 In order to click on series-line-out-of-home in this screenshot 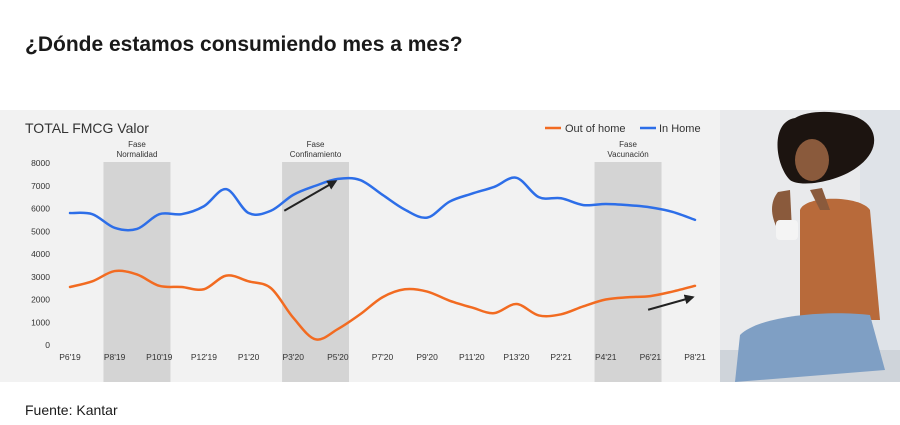, I will do `click(382, 305)`.